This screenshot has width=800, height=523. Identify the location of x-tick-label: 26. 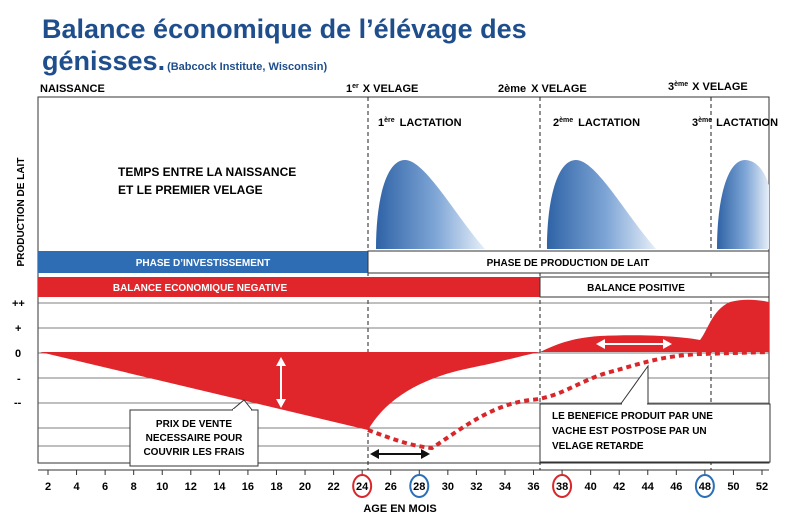
(391, 487).